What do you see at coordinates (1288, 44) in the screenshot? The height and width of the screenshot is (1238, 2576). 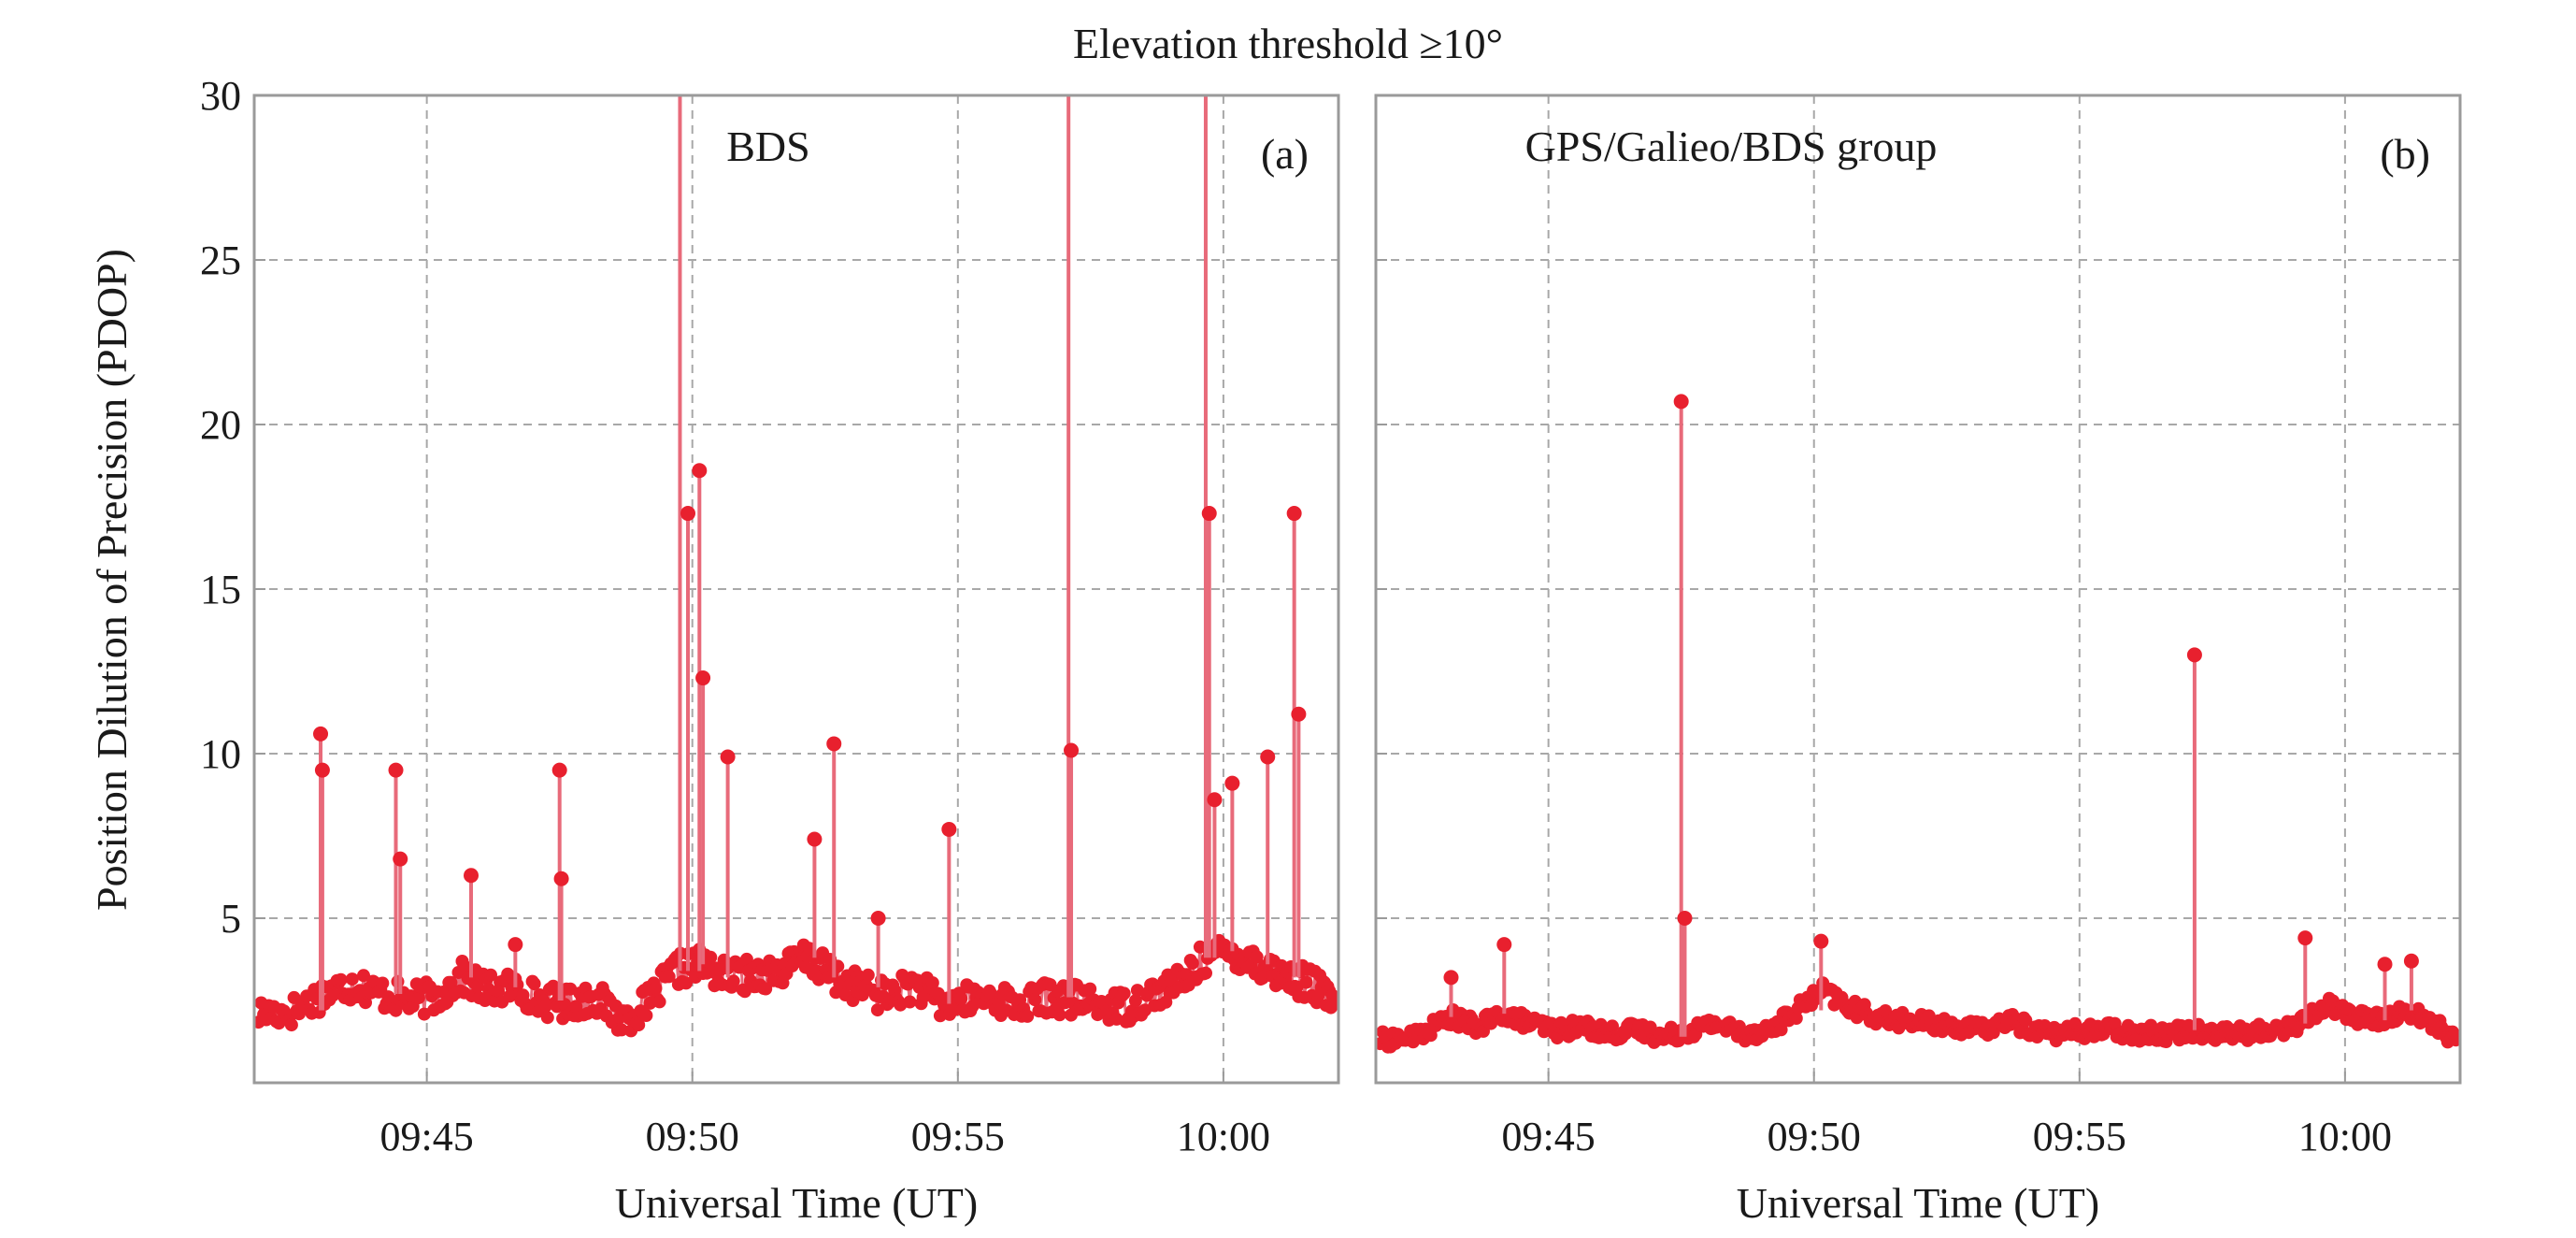 I see `figure-title: Elevation threshold ≥10°` at bounding box center [1288, 44].